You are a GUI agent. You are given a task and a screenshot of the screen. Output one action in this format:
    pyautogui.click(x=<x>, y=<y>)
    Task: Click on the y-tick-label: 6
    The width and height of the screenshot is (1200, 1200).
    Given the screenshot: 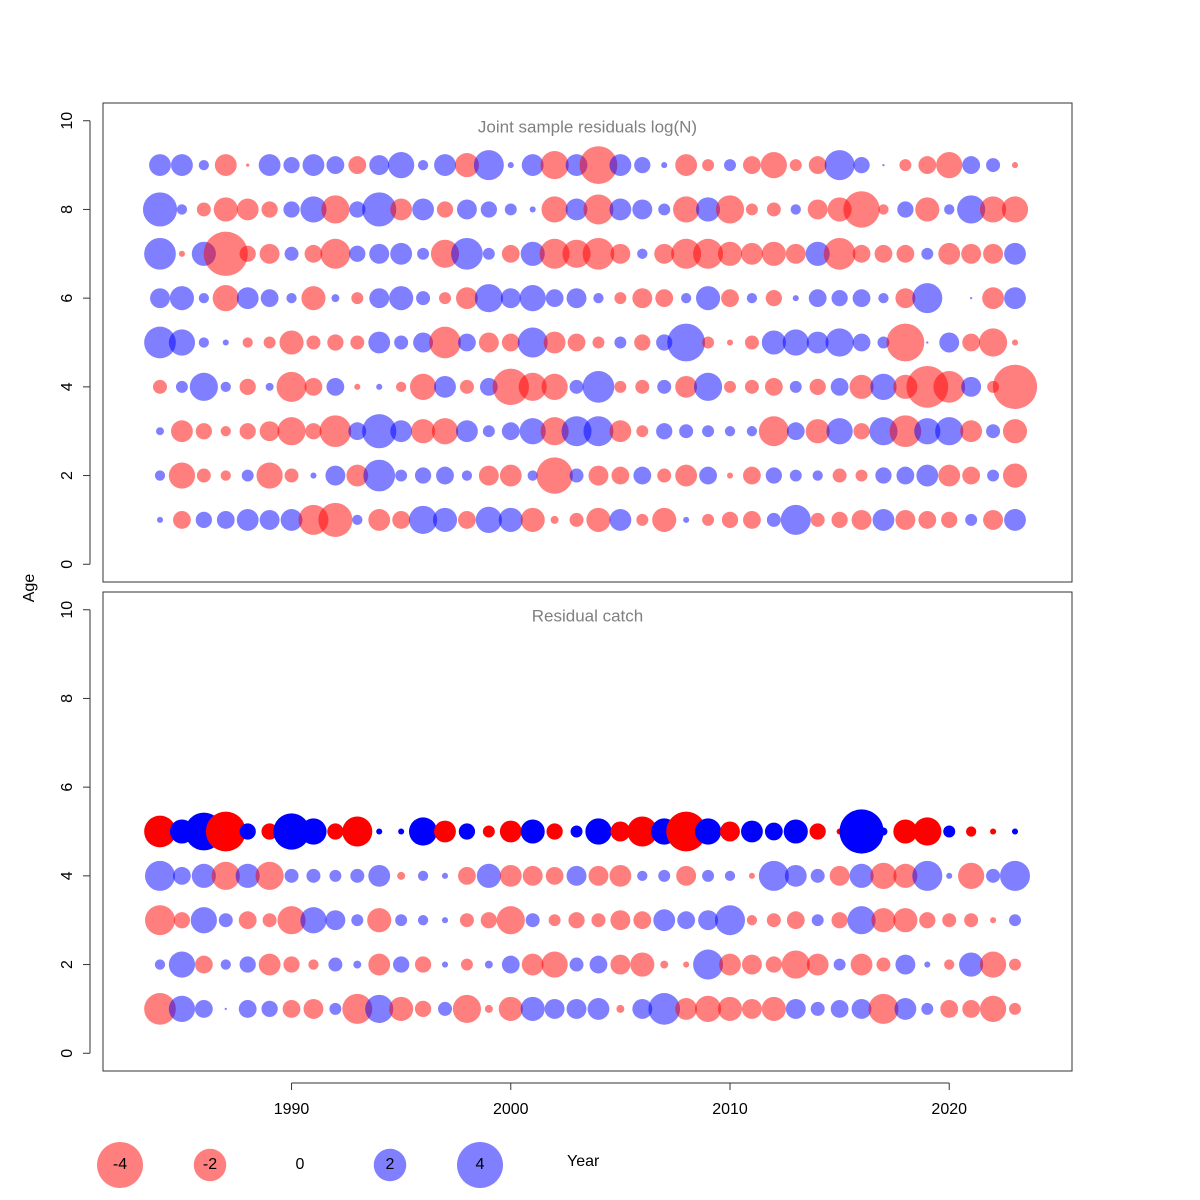 What is the action you would take?
    pyautogui.click(x=67, y=787)
    